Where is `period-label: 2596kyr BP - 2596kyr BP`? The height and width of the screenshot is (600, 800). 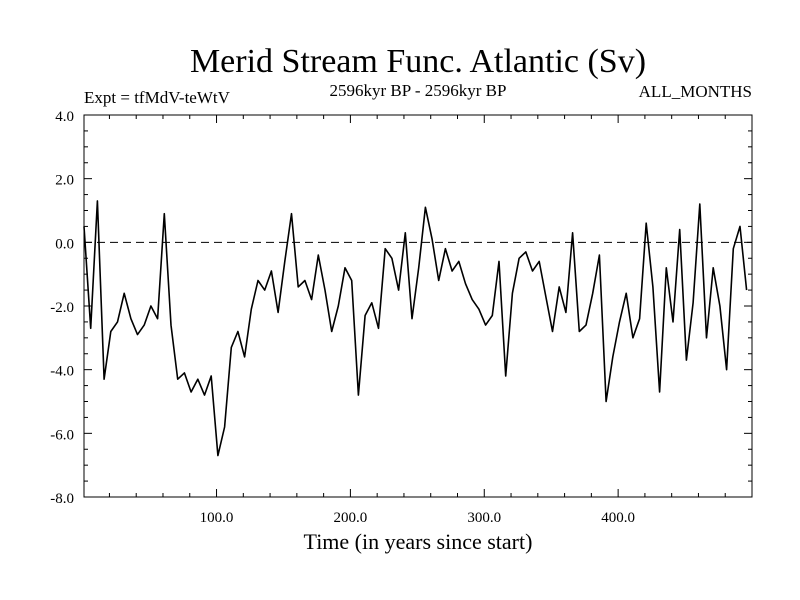 period-label: 2596kyr BP - 2596kyr BP is located at coordinates (418, 90).